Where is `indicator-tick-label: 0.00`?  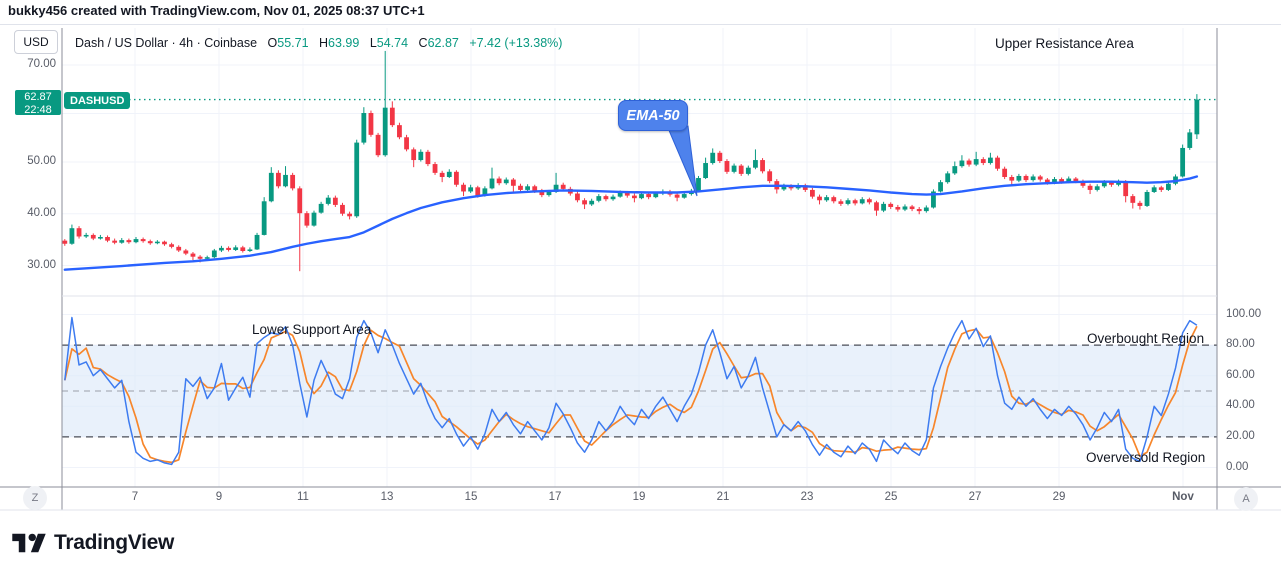 indicator-tick-label: 0.00 is located at coordinates (1237, 466).